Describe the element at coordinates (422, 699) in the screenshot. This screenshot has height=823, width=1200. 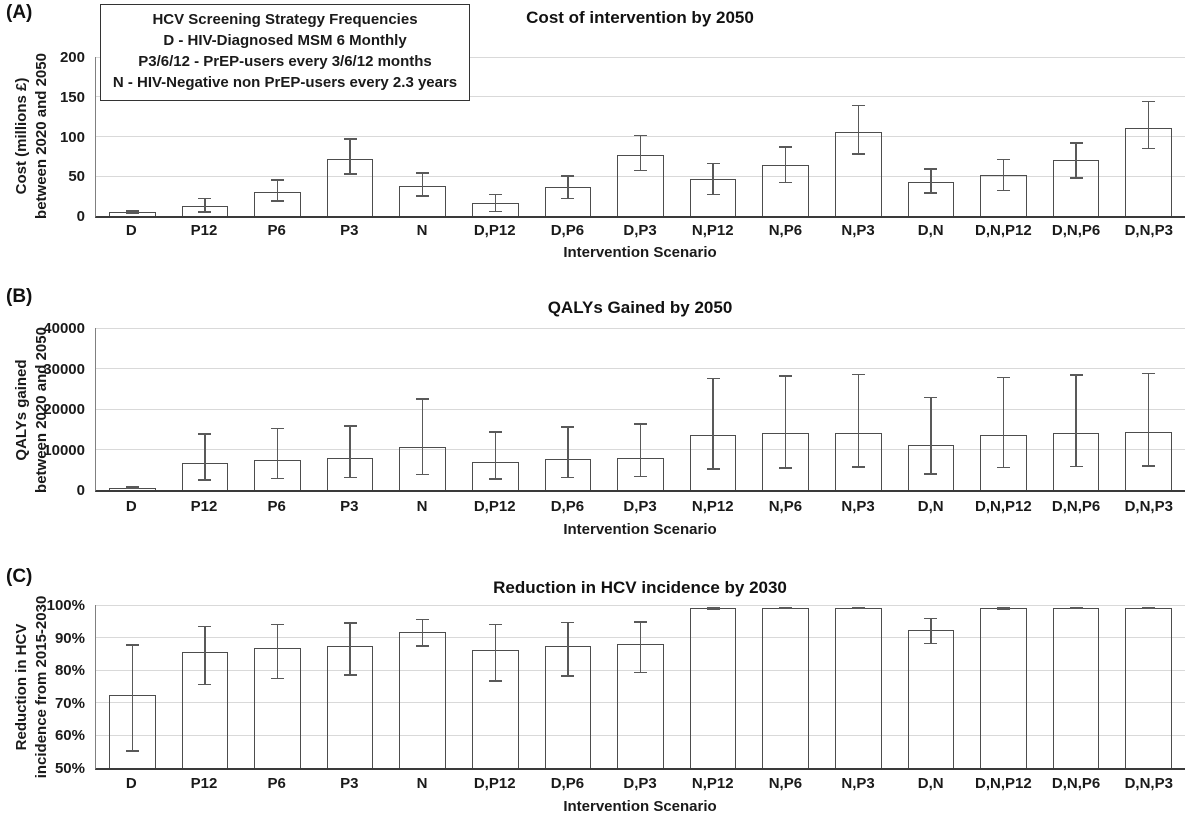
I see `bar-n` at that location.